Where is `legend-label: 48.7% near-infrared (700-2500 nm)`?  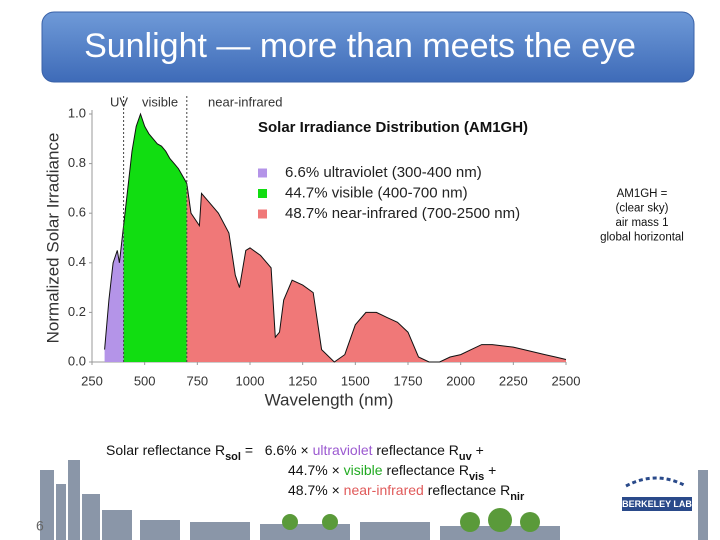 legend-label: 48.7% near-infrared (700-2500 nm) is located at coordinates (402, 213).